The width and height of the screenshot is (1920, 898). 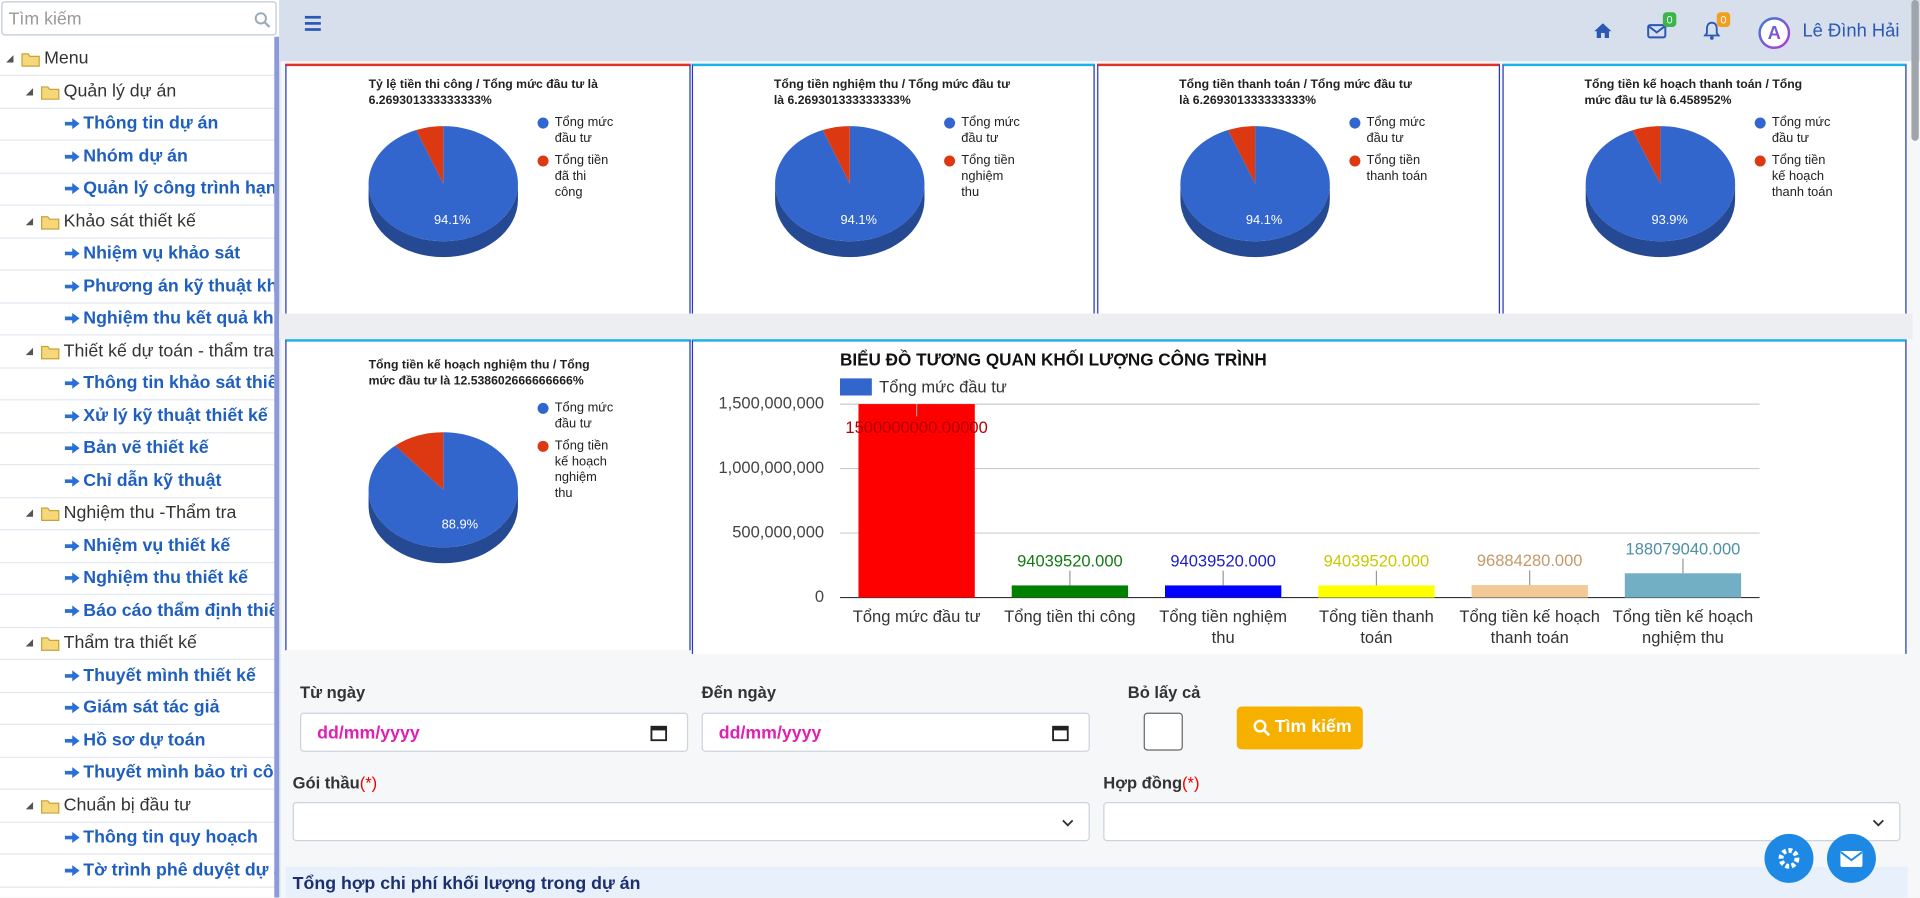 I want to click on sidebar-scrollbar, so click(x=277, y=467).